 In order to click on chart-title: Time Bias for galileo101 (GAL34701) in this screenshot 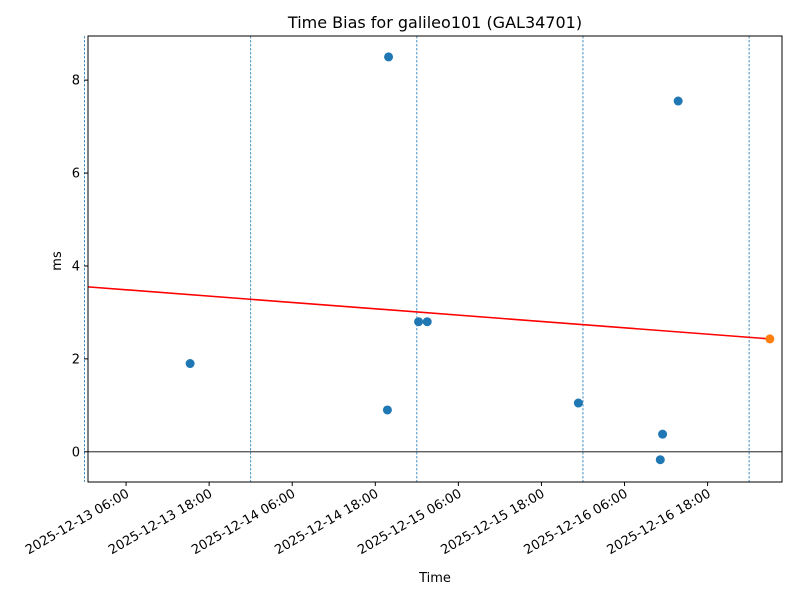, I will do `click(434, 22)`.